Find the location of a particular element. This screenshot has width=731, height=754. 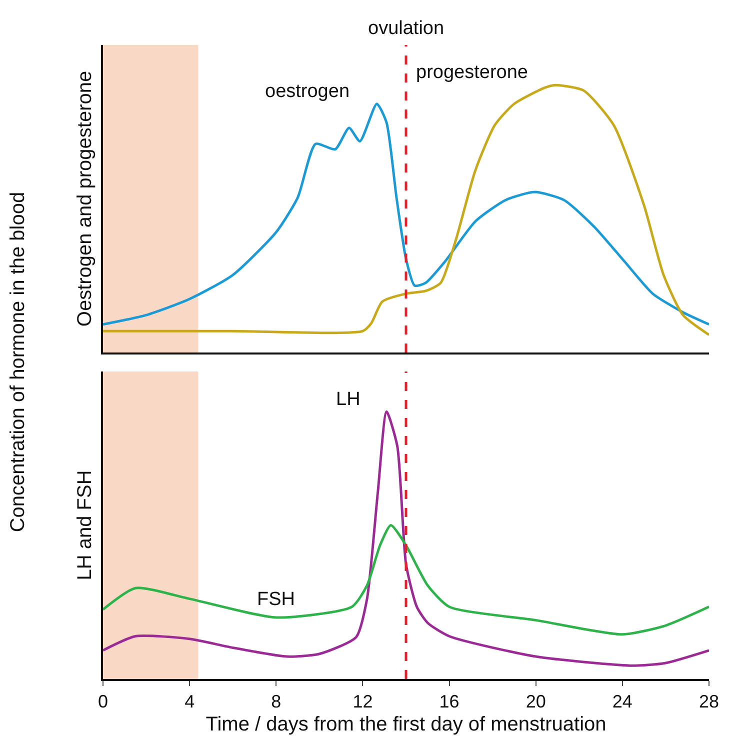

x-tick-label: 28 is located at coordinates (709, 702).